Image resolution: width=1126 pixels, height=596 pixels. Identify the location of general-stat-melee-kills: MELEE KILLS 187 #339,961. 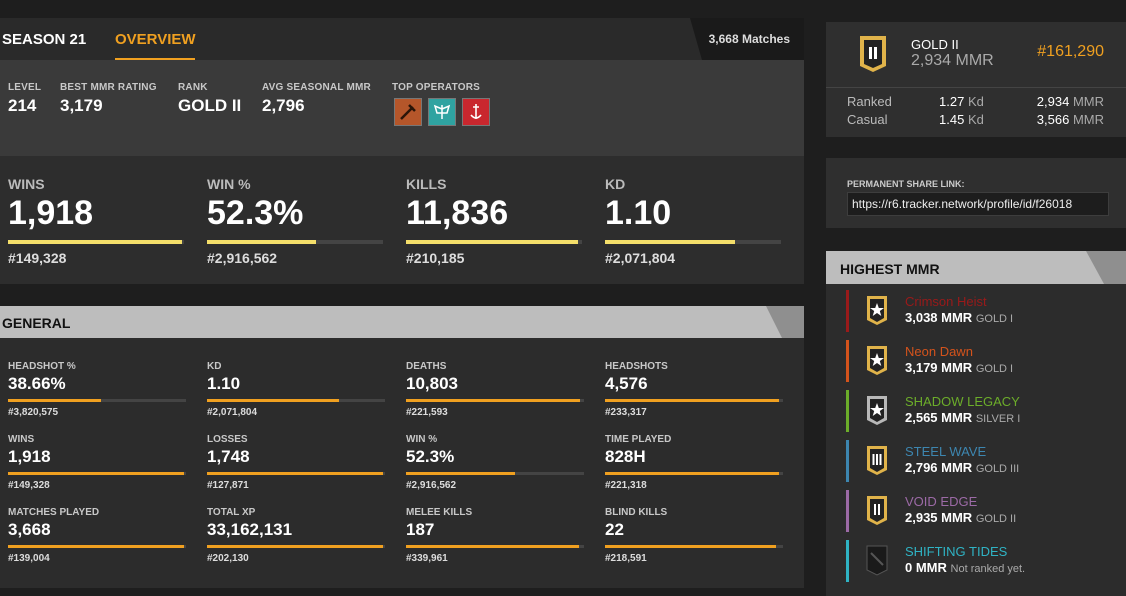
(495, 535).